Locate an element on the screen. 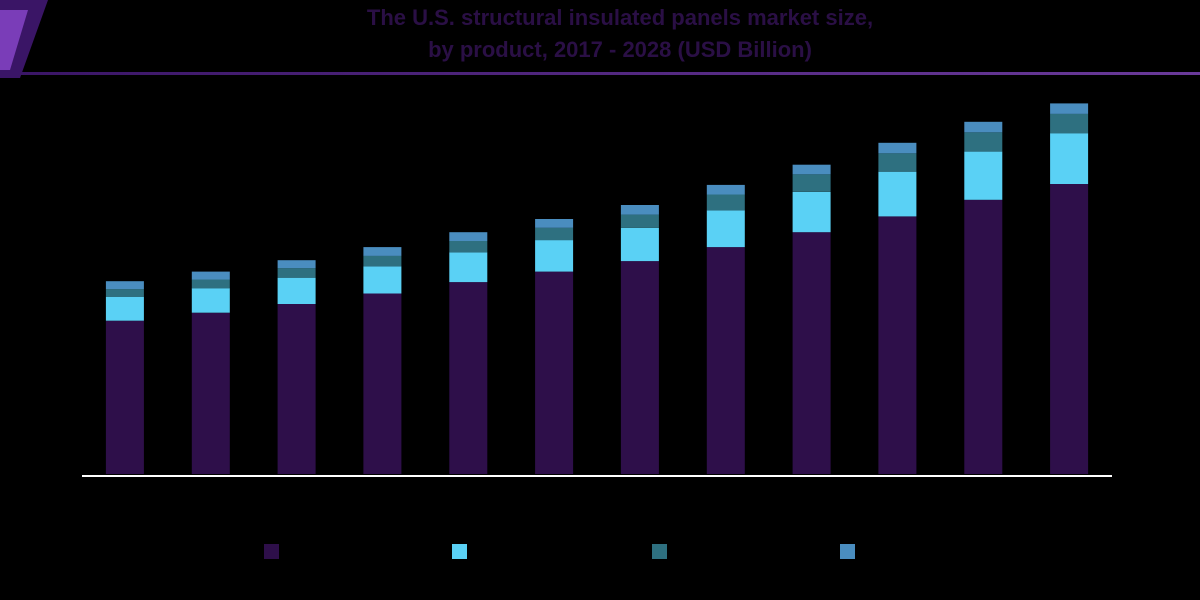 The width and height of the screenshot is (1200, 600). chart-title-line-2: by product, 2017 - 2028 (USD Billion) is located at coordinates (620, 49).